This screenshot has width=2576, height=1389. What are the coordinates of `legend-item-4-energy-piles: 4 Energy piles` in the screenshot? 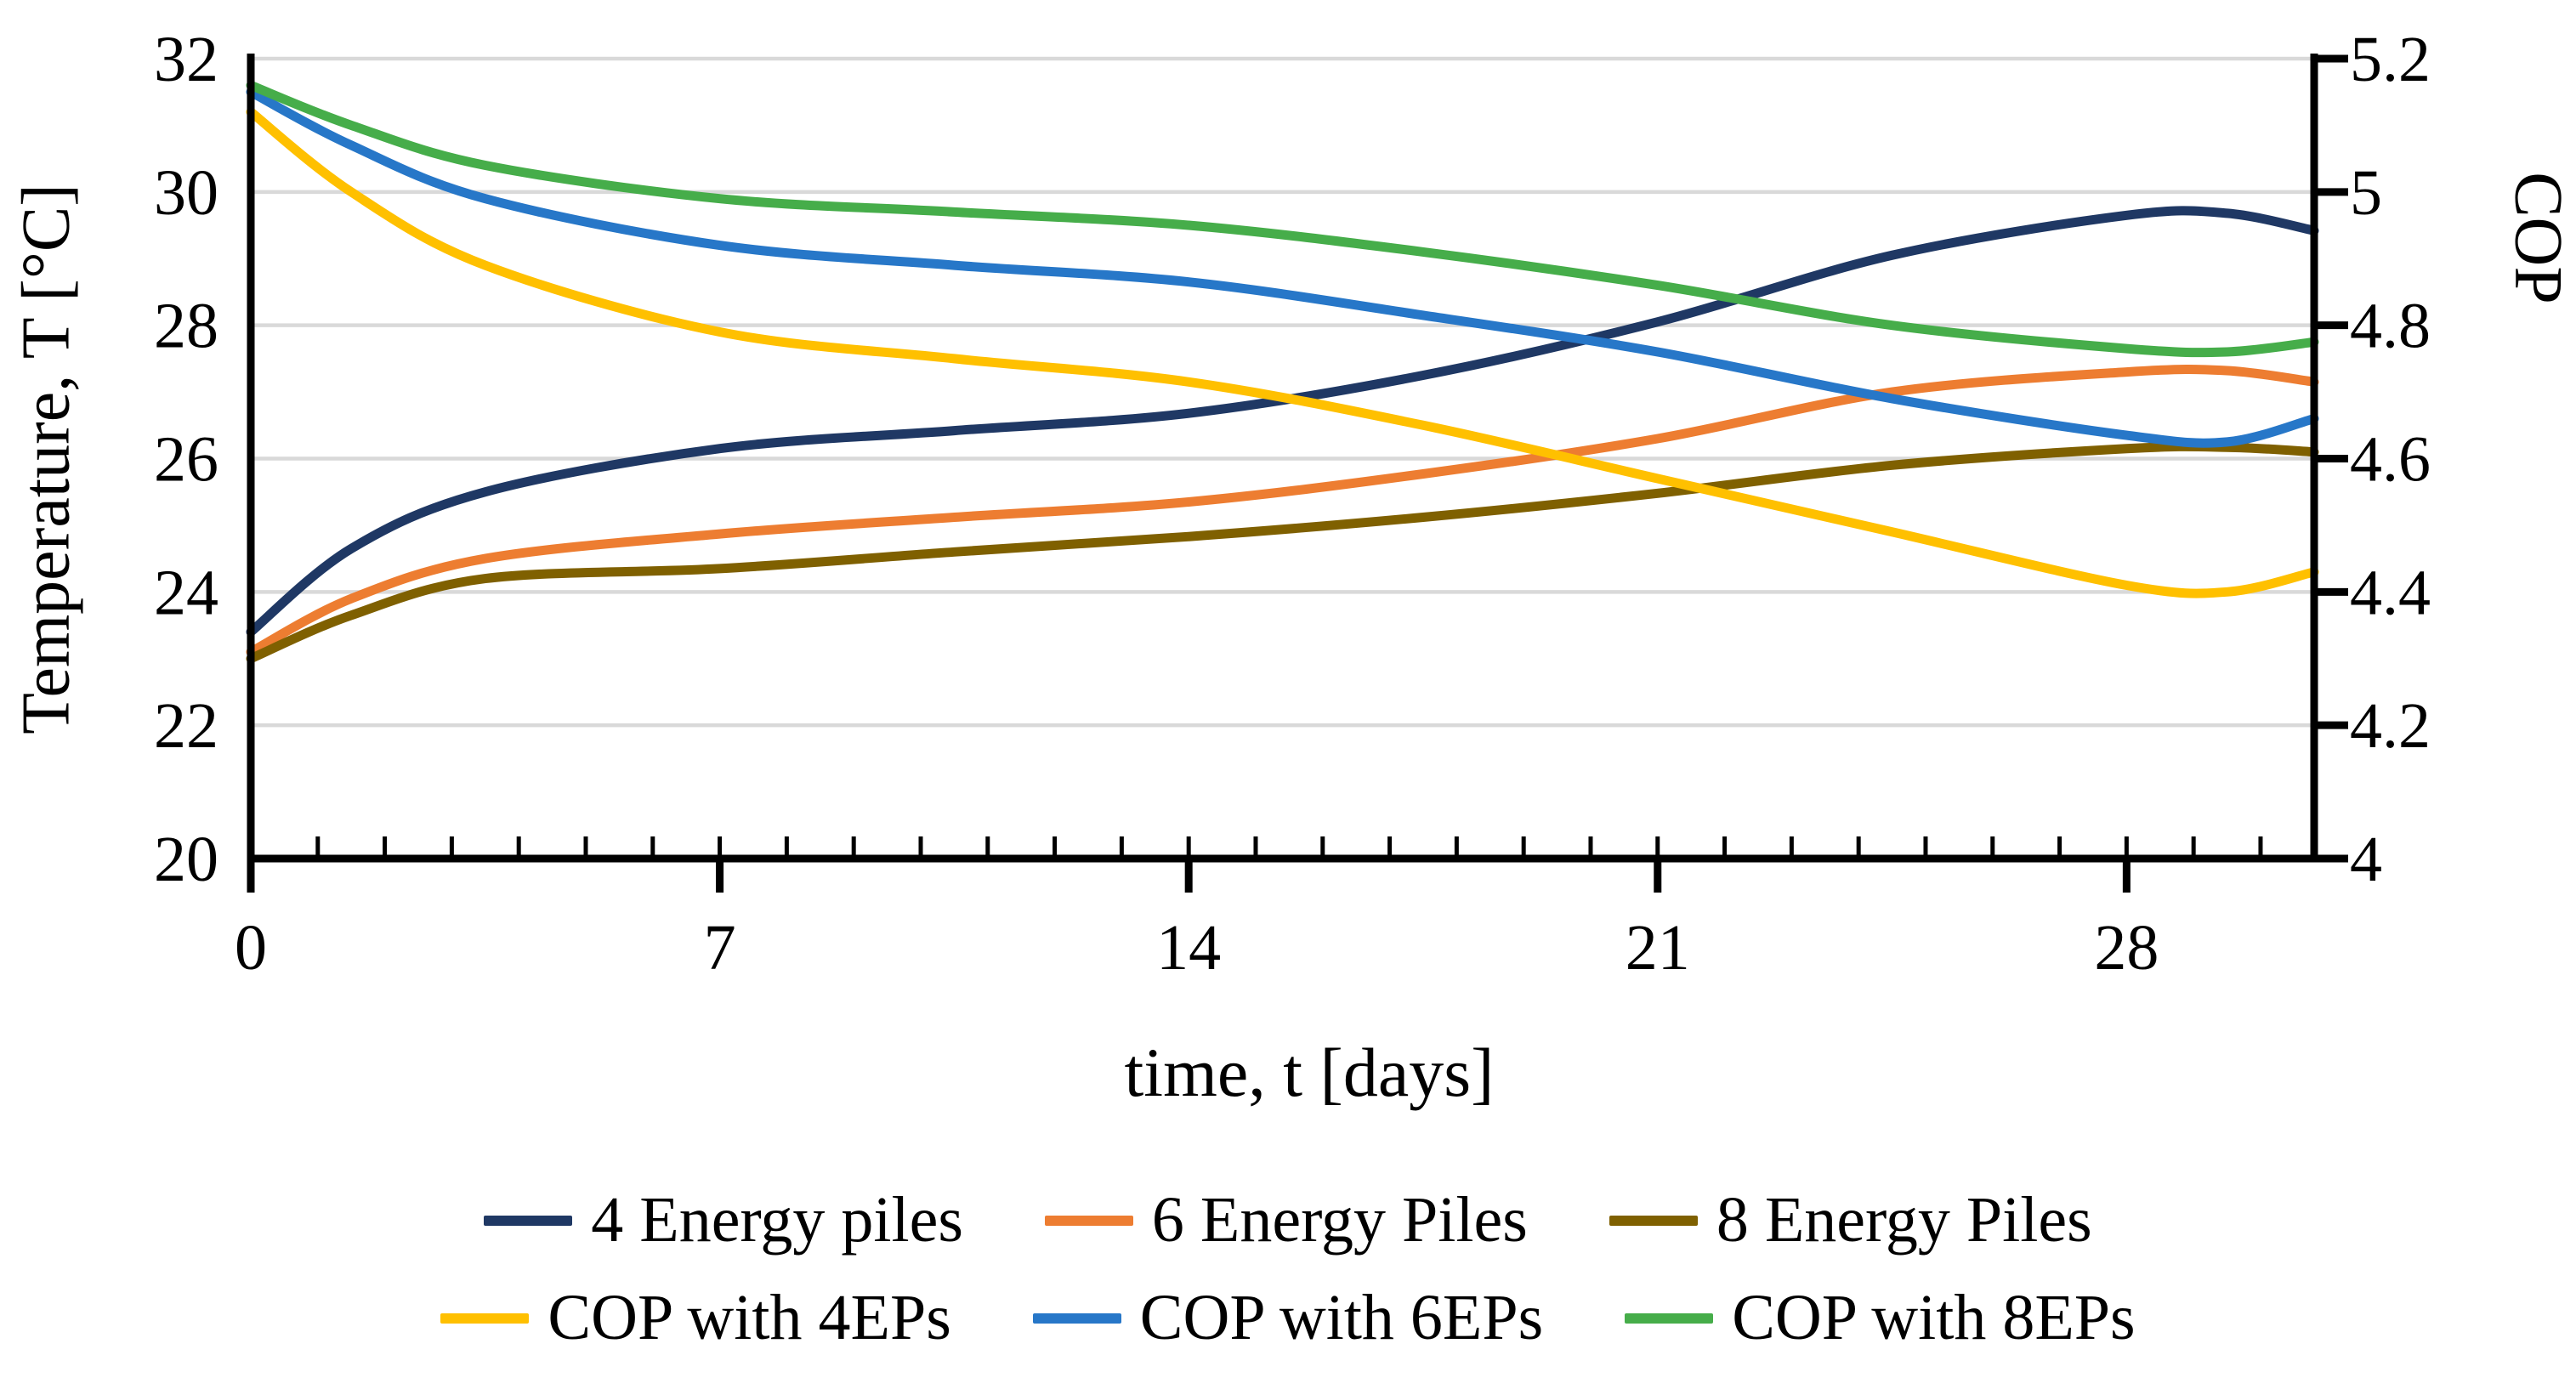 It's located at (724, 1220).